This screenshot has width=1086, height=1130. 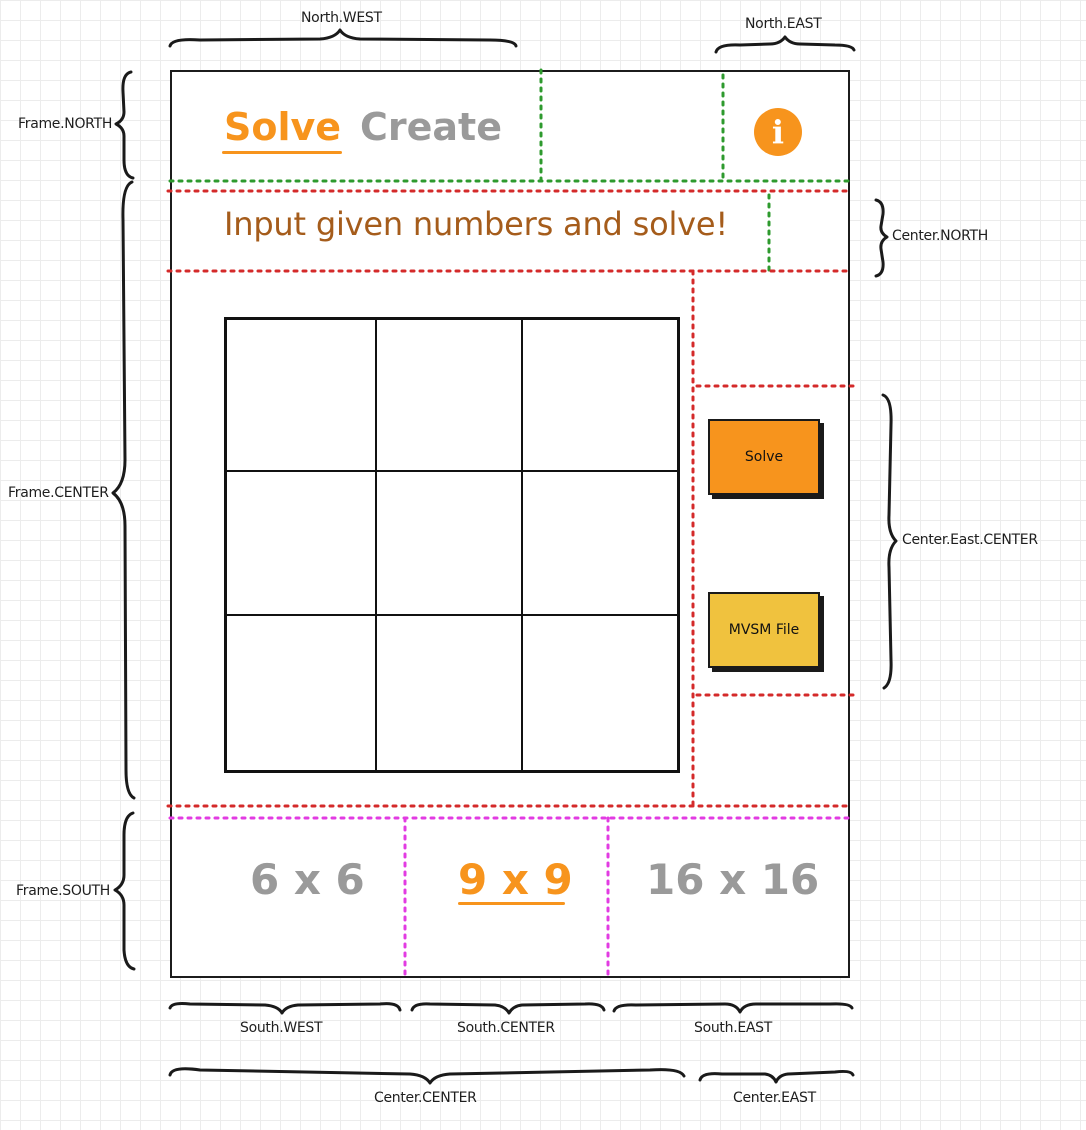 I want to click on north-west-brace, so click(x=343, y=38).